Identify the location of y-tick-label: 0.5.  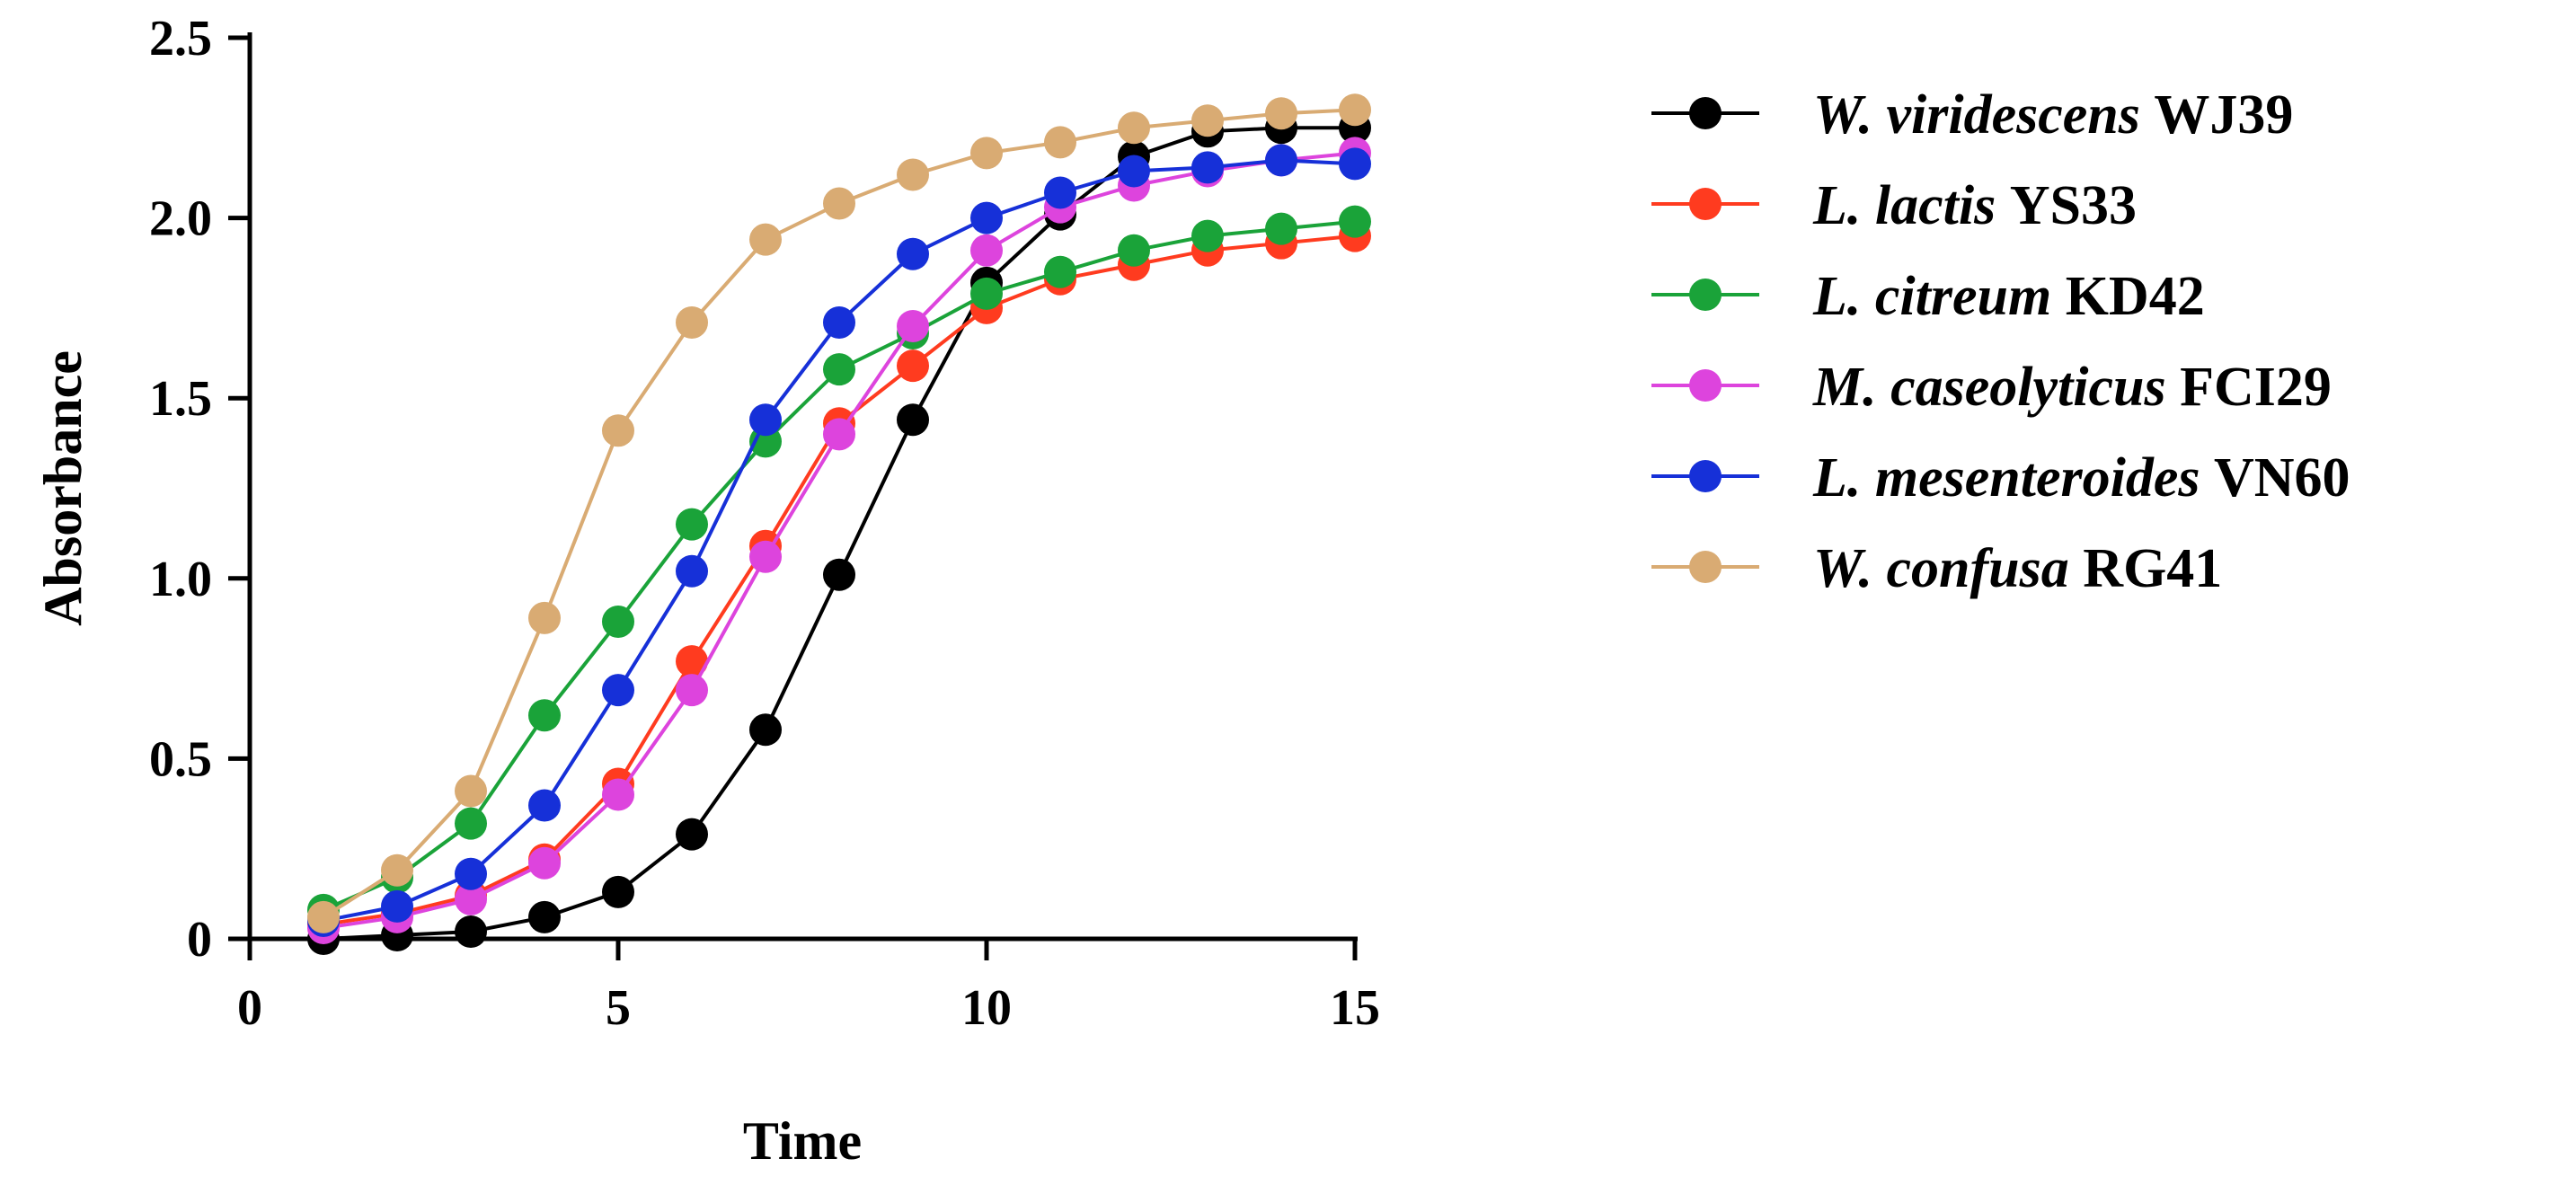
(180, 759).